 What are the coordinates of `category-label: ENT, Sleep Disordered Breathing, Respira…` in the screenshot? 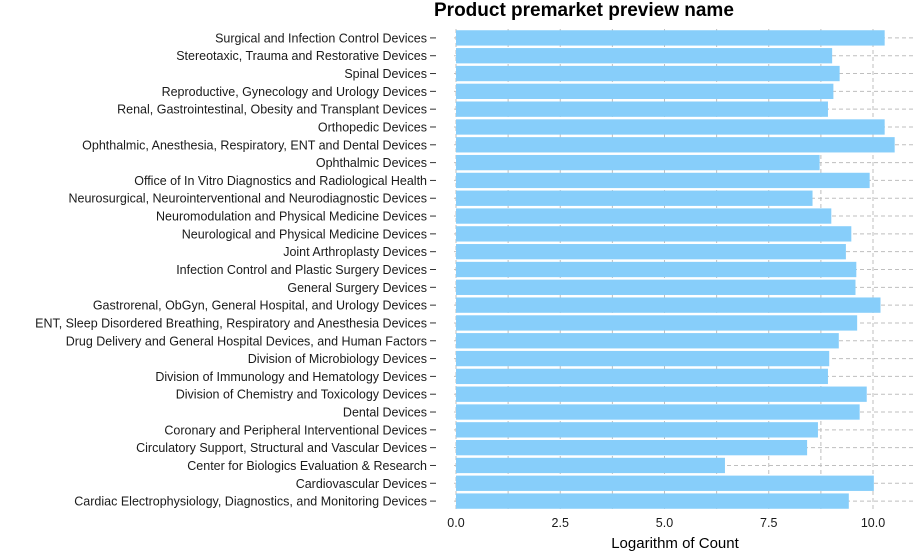 It's located at (231, 323).